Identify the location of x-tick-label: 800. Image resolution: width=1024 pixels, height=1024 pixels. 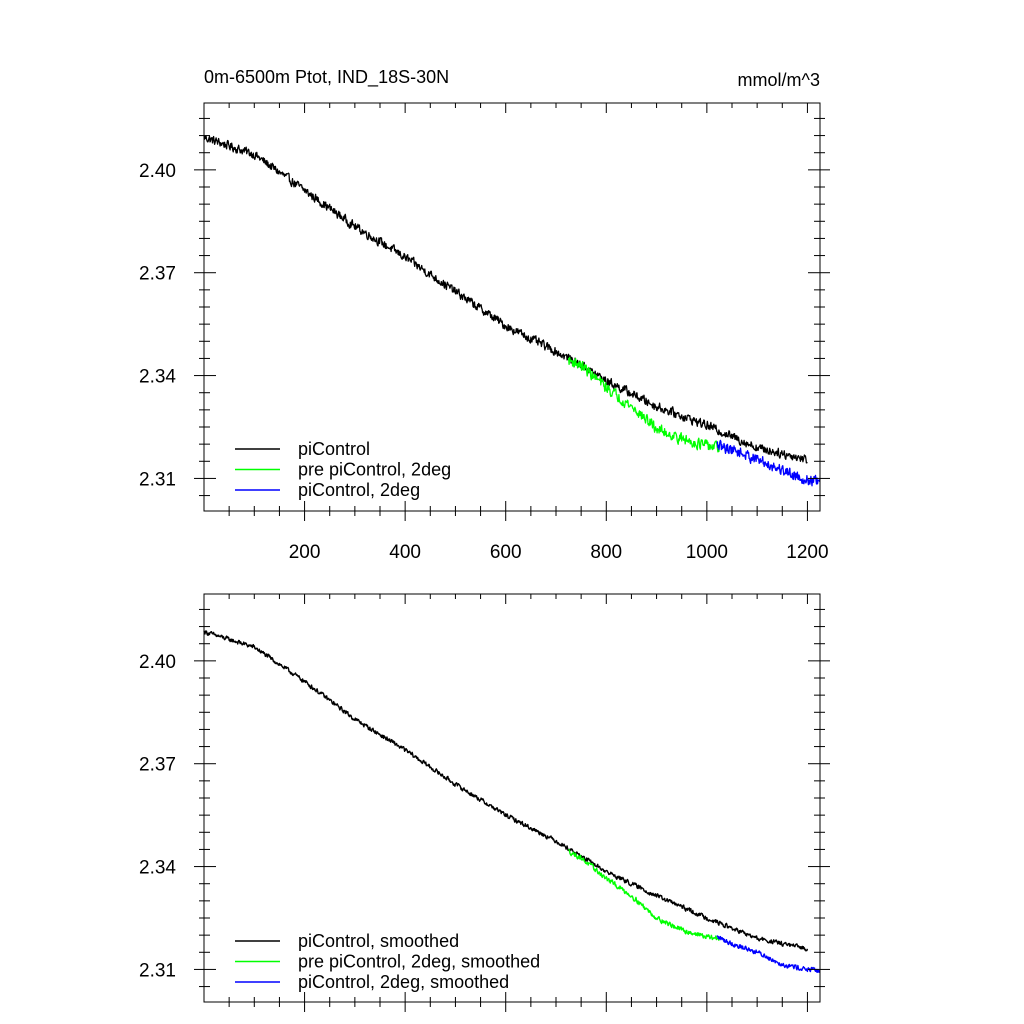
(606, 552).